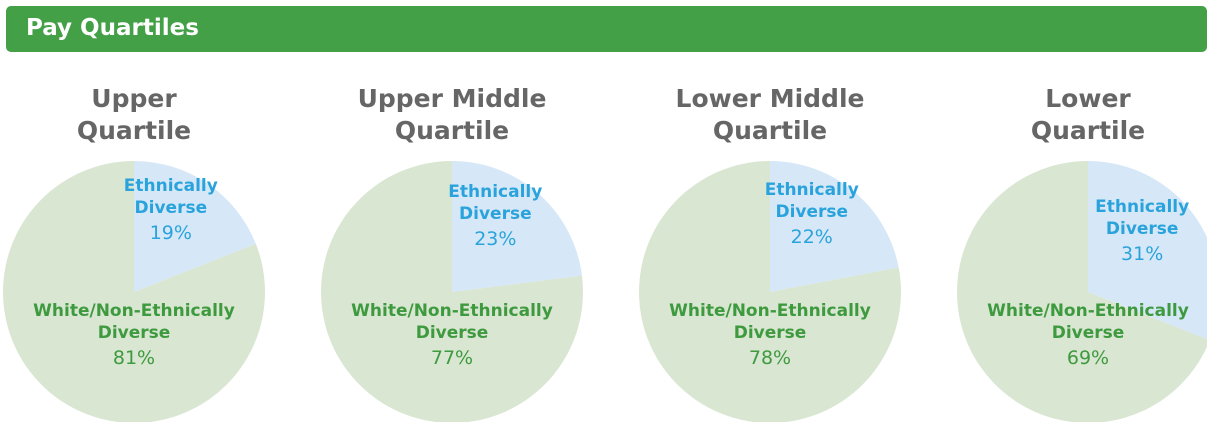 Image resolution: width=1207 pixels, height=422 pixels. What do you see at coordinates (112, 28) in the screenshot?
I see `banner-title: Pay Quartiles` at bounding box center [112, 28].